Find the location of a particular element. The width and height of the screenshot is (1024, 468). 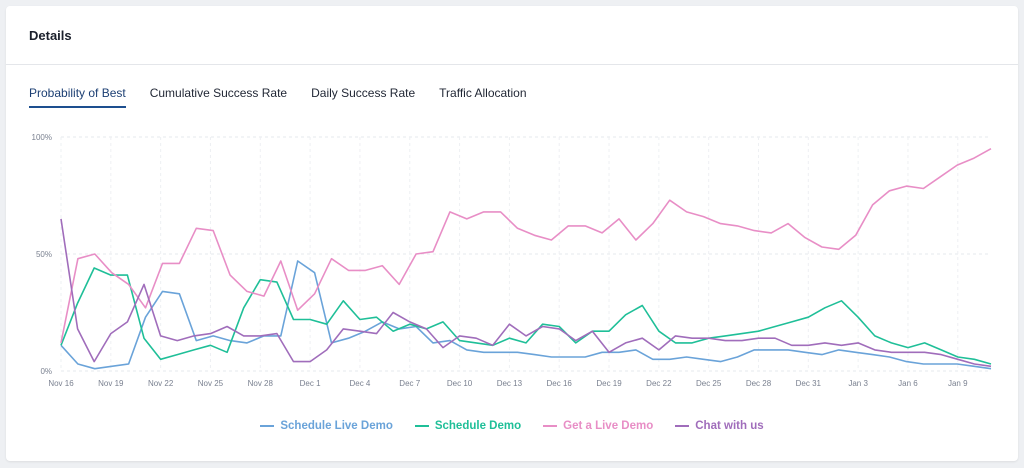

card-title: Details is located at coordinates (50, 35).